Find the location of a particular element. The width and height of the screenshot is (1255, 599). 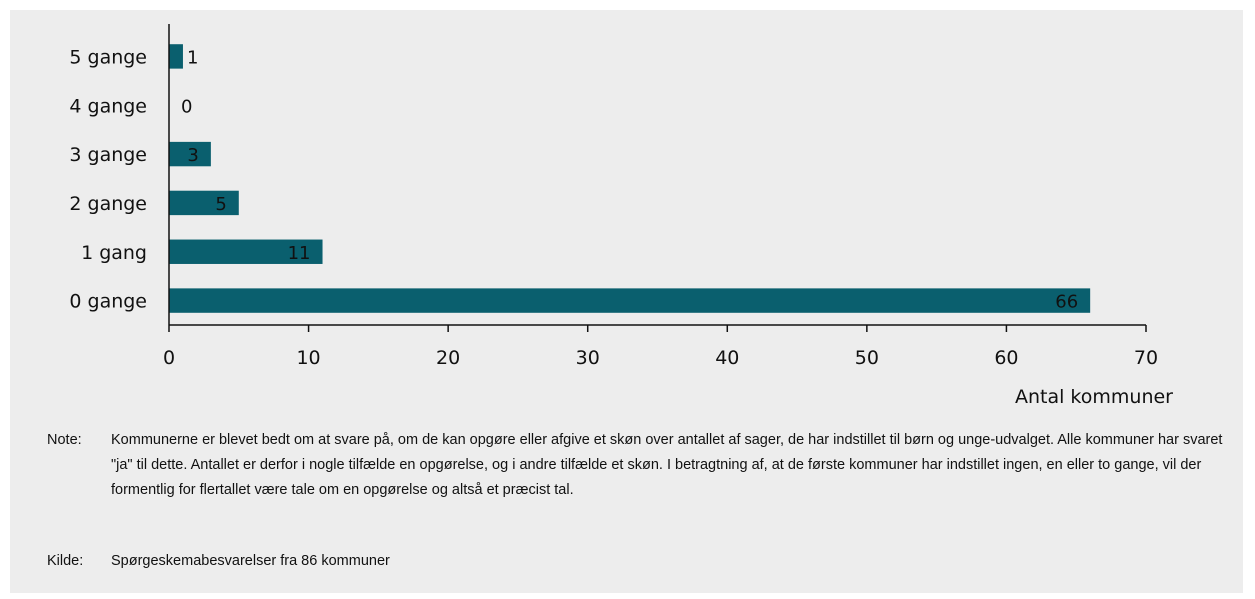

category-label: 5 gange is located at coordinates (108, 57).